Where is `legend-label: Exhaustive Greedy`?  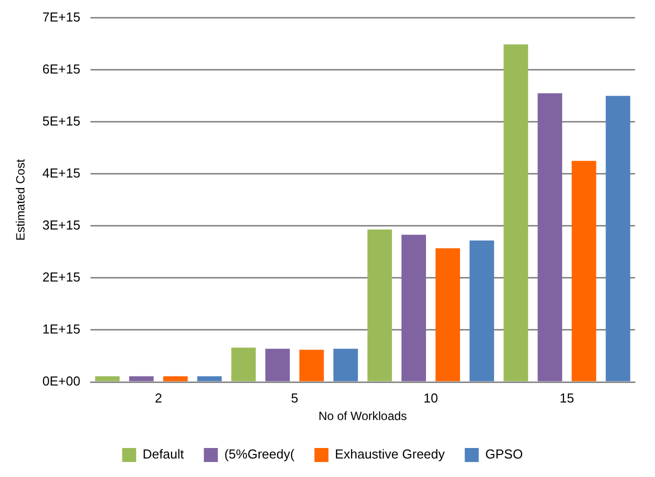 legend-label: Exhaustive Greedy is located at coordinates (390, 454).